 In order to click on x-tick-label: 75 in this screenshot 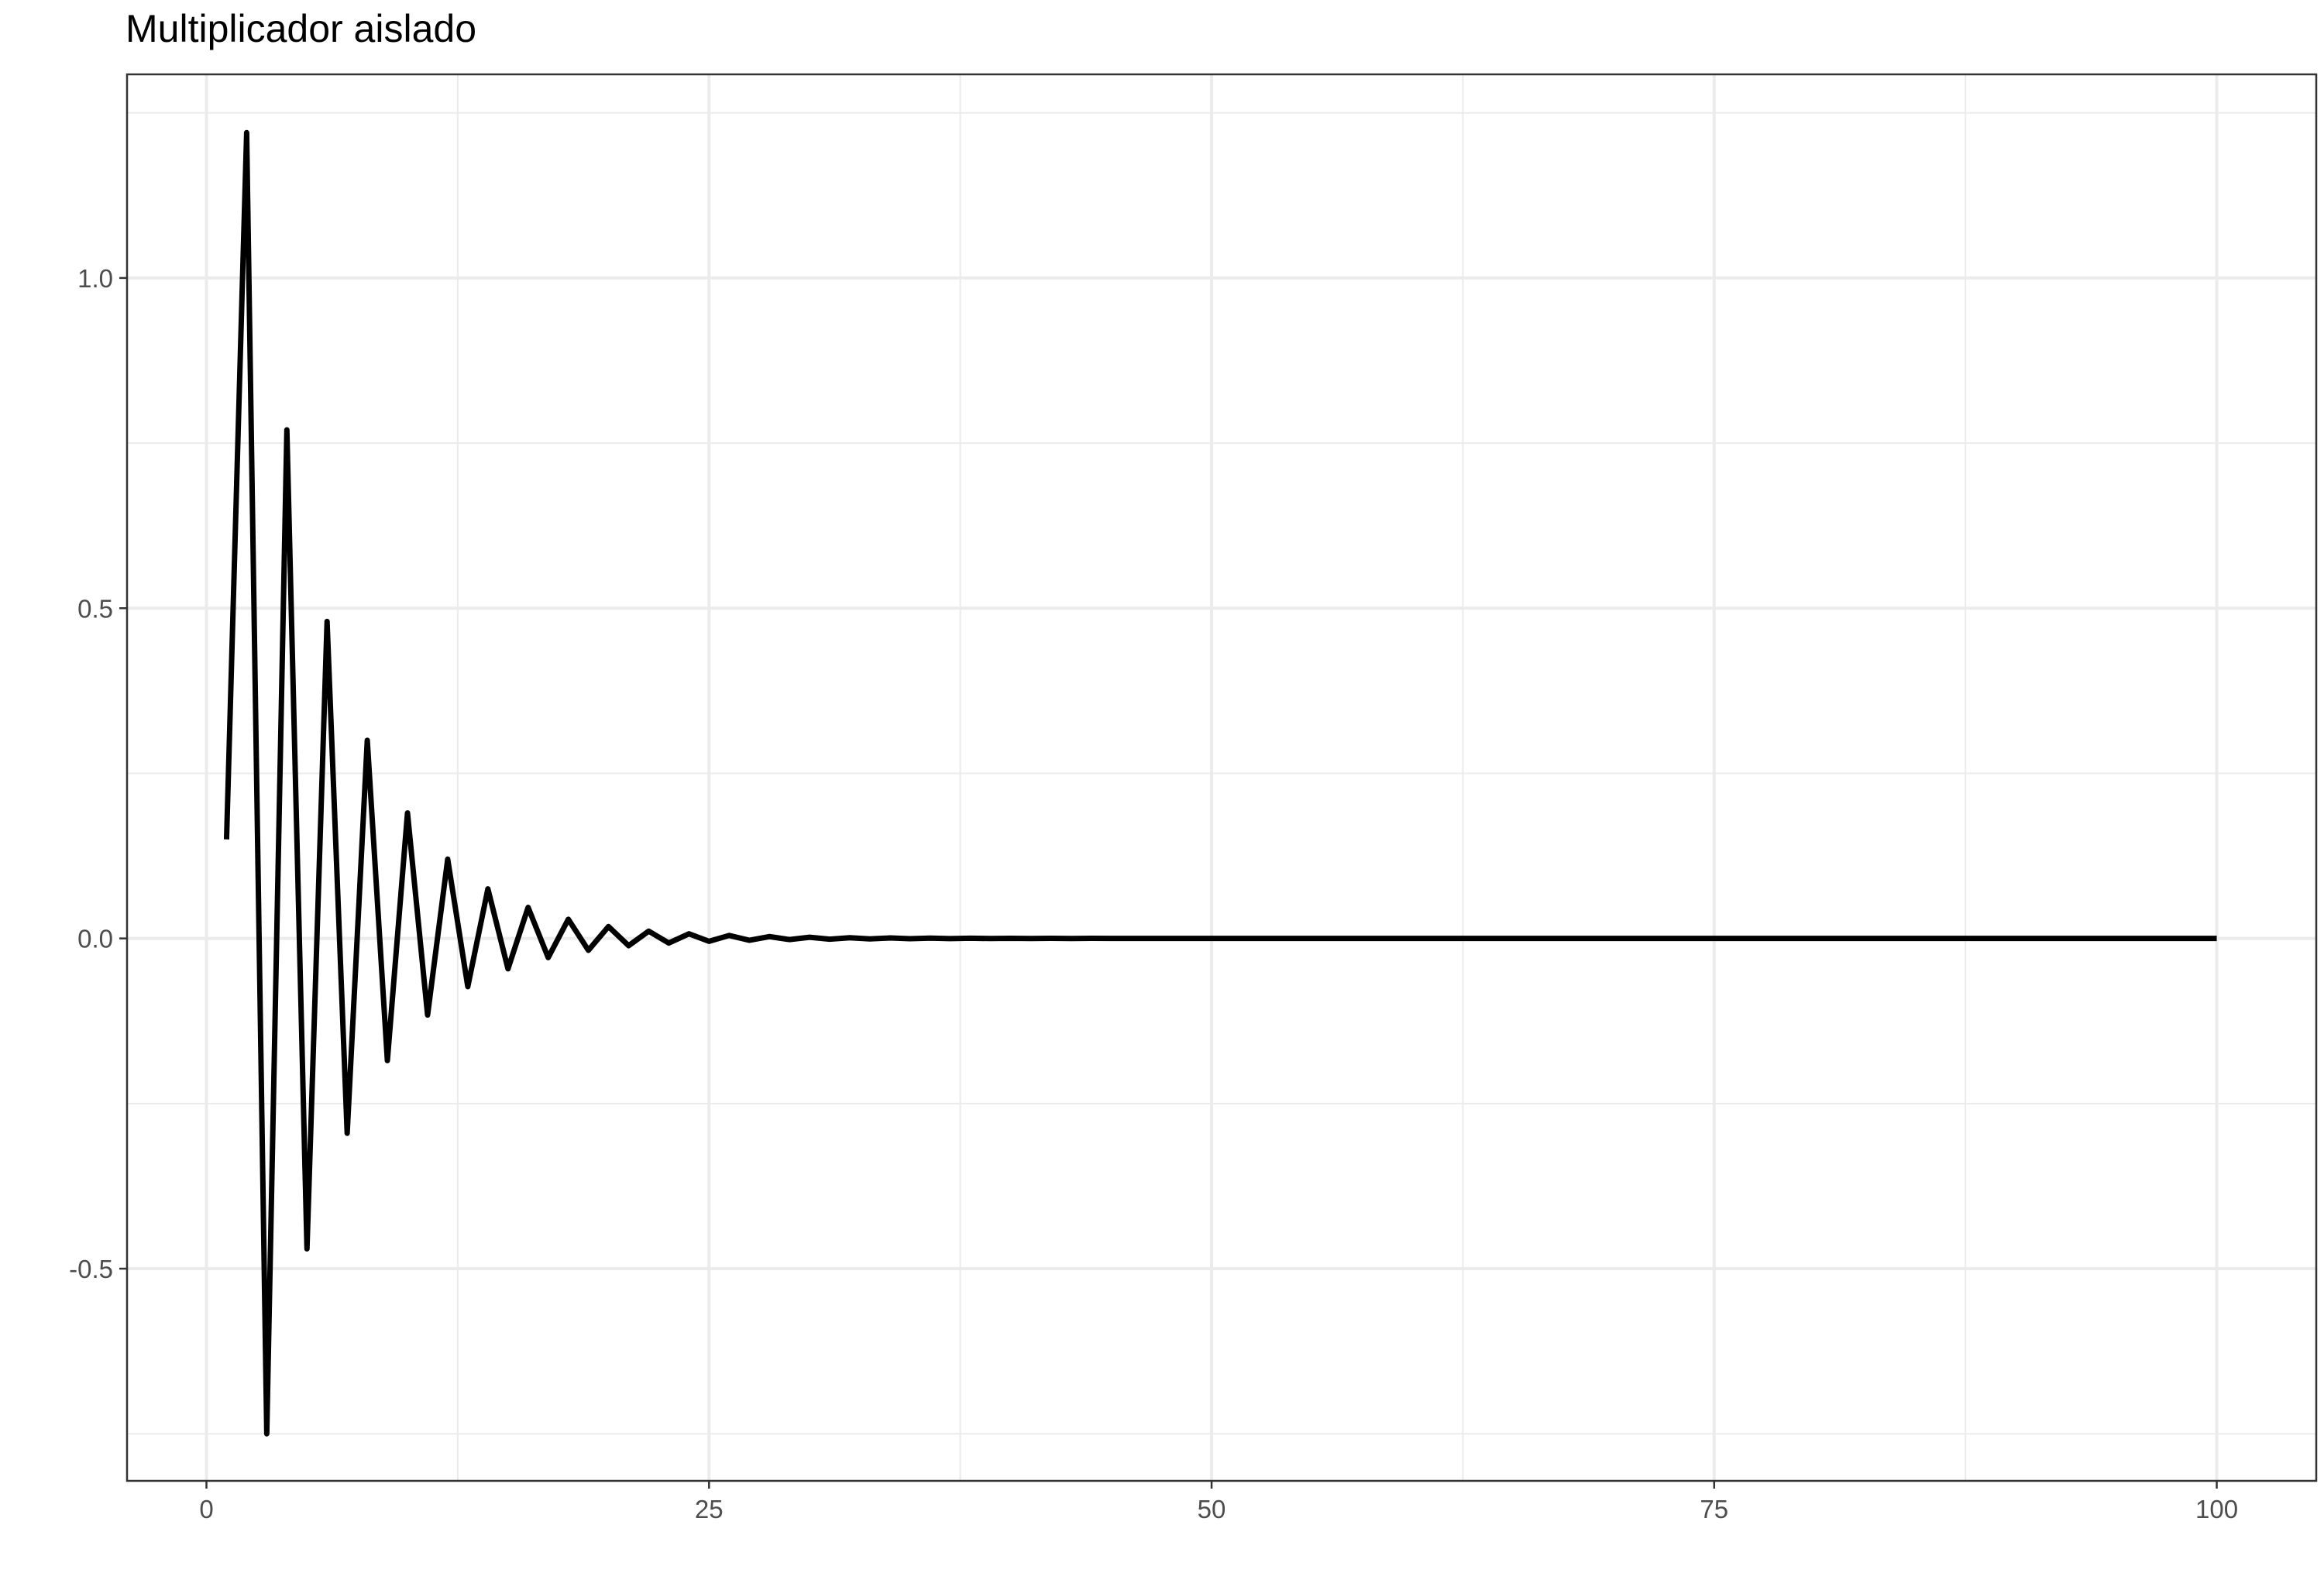, I will do `click(1714, 1509)`.